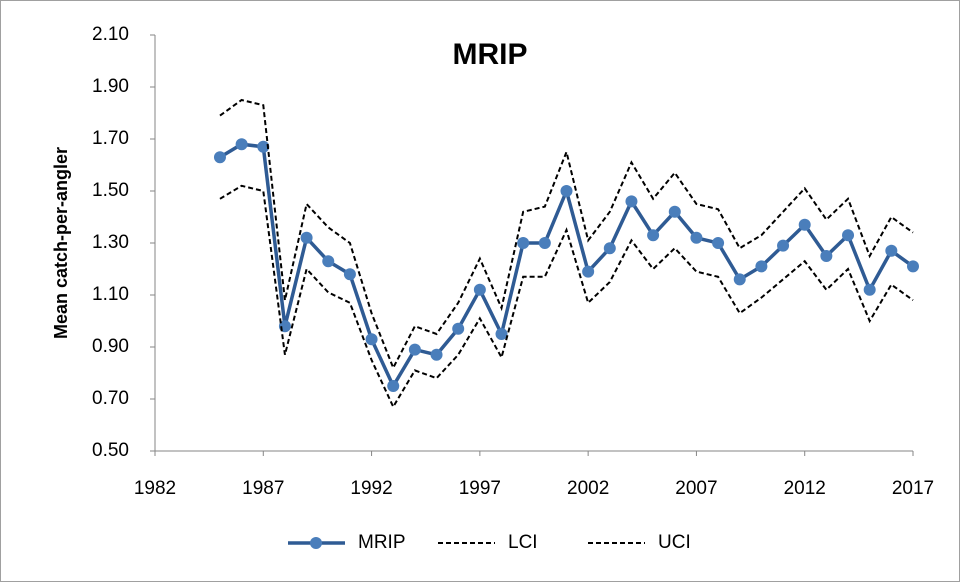 The image size is (960, 582). Describe the element at coordinates (155, 488) in the screenshot. I see `x-tick-label: 1982` at that location.